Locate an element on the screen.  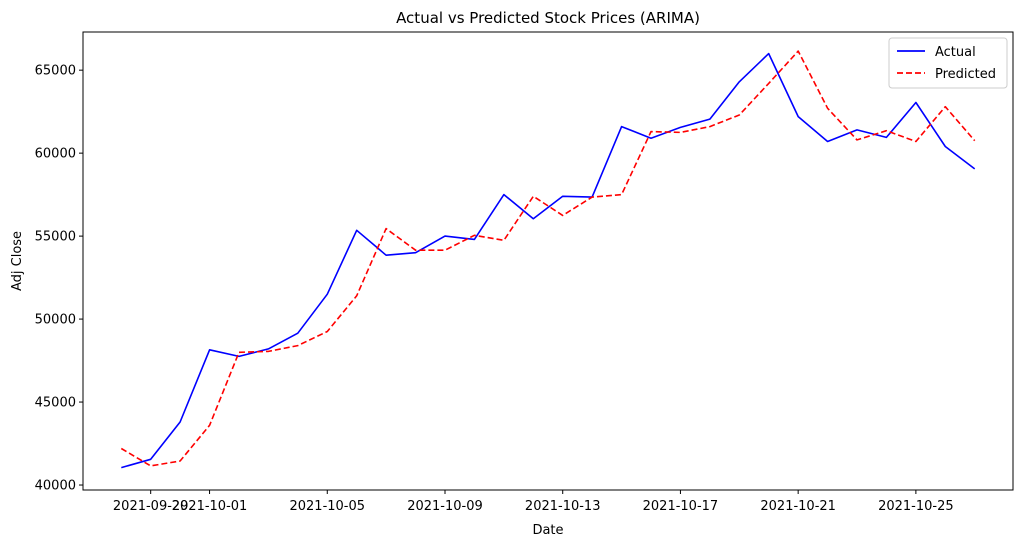
y-tick-label: 60000 is located at coordinates (55, 154).